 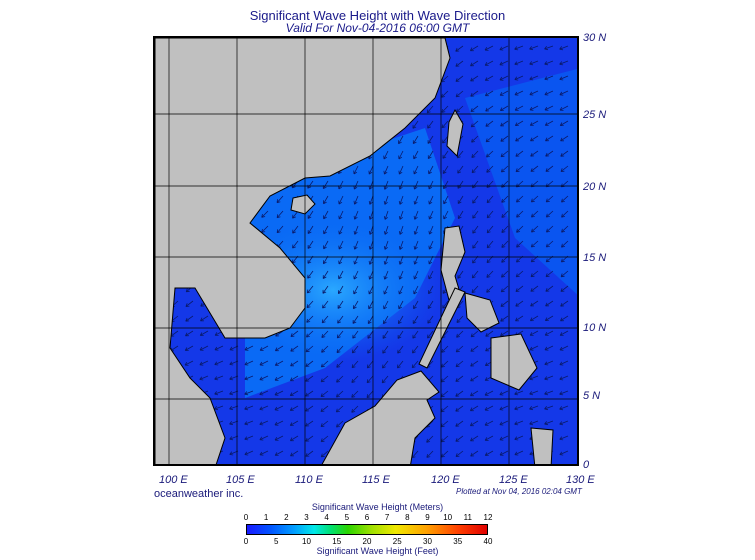 What do you see at coordinates (482, 312) in the screenshot?
I see `land-visayas` at bounding box center [482, 312].